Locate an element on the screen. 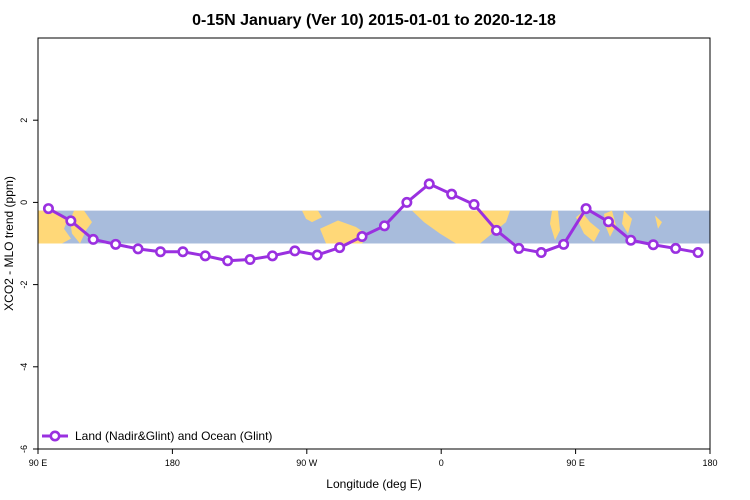 The image size is (750, 500). x-axis-label: Longitude (deg E) is located at coordinates (373, 484).